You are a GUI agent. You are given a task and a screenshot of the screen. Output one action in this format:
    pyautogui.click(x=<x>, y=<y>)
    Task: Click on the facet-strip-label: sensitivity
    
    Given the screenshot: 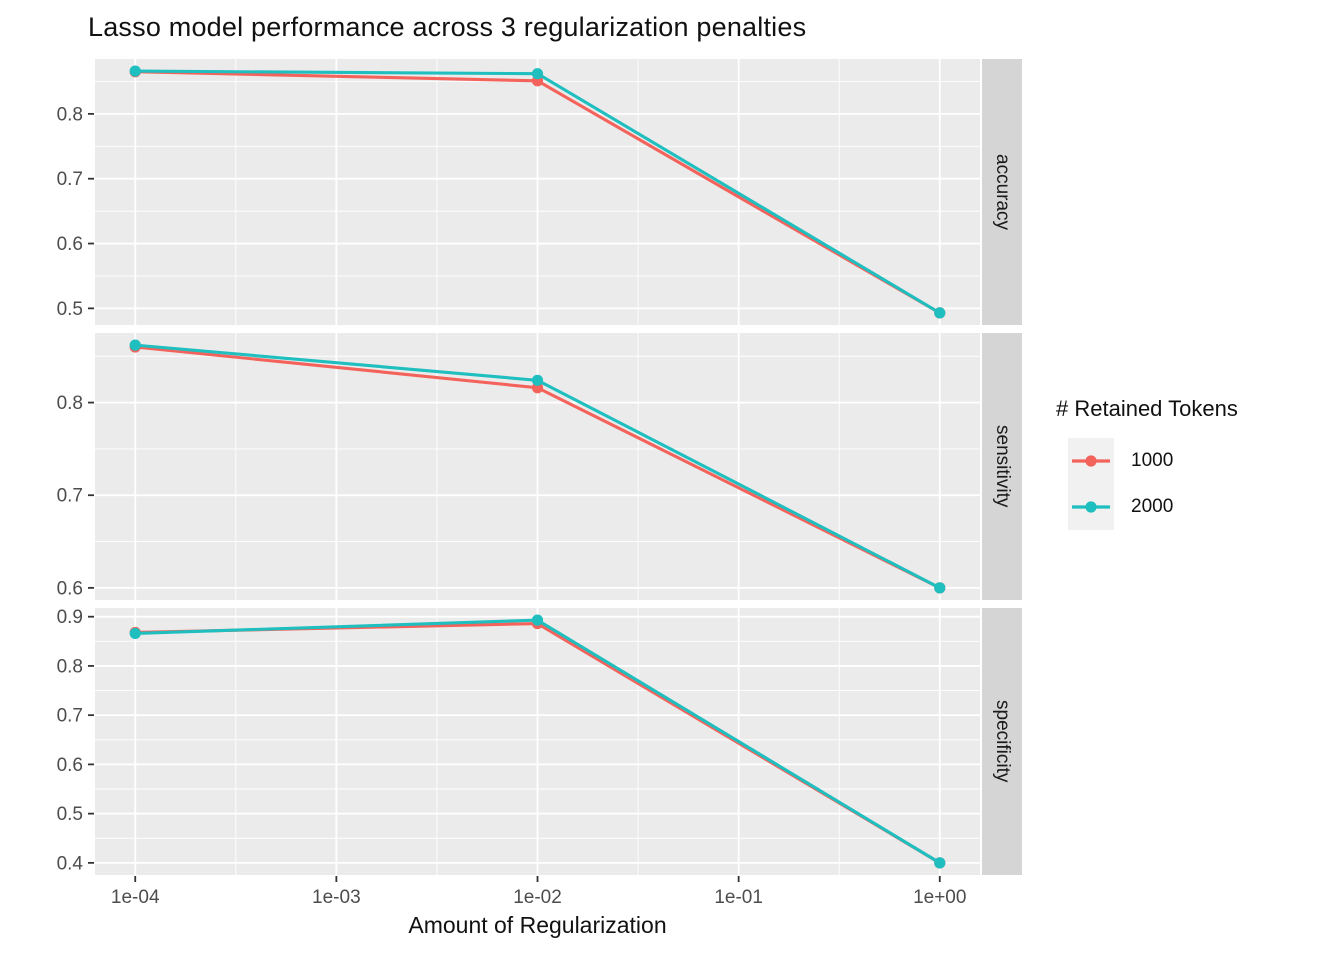 What is the action you would take?
    pyautogui.click(x=1002, y=466)
    